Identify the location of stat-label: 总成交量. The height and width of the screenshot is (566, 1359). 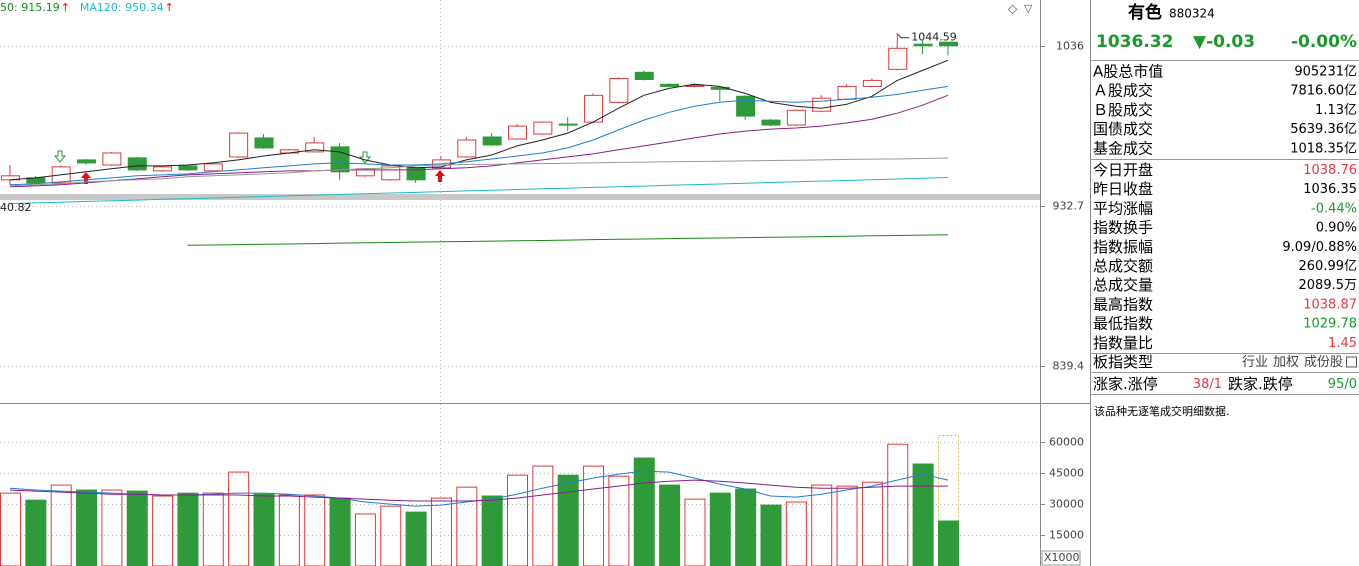
(1123, 285).